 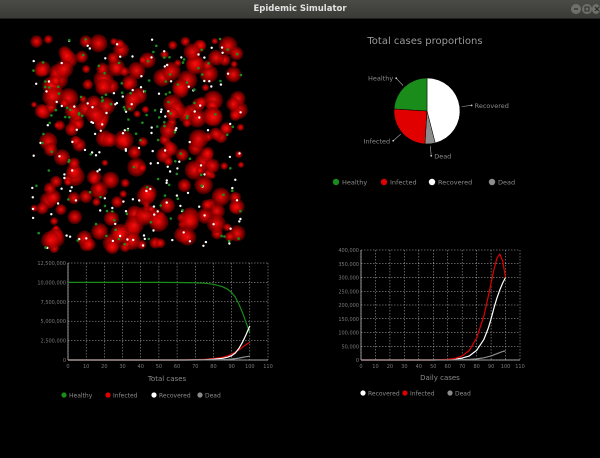 What do you see at coordinates (405, 393) in the screenshot?
I see `legend-swatch-infected` at bounding box center [405, 393].